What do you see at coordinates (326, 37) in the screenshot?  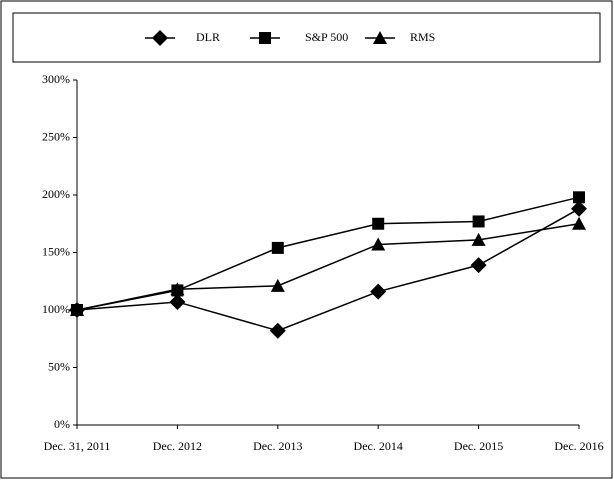 I see `legend-label: S&P 500` at bounding box center [326, 37].